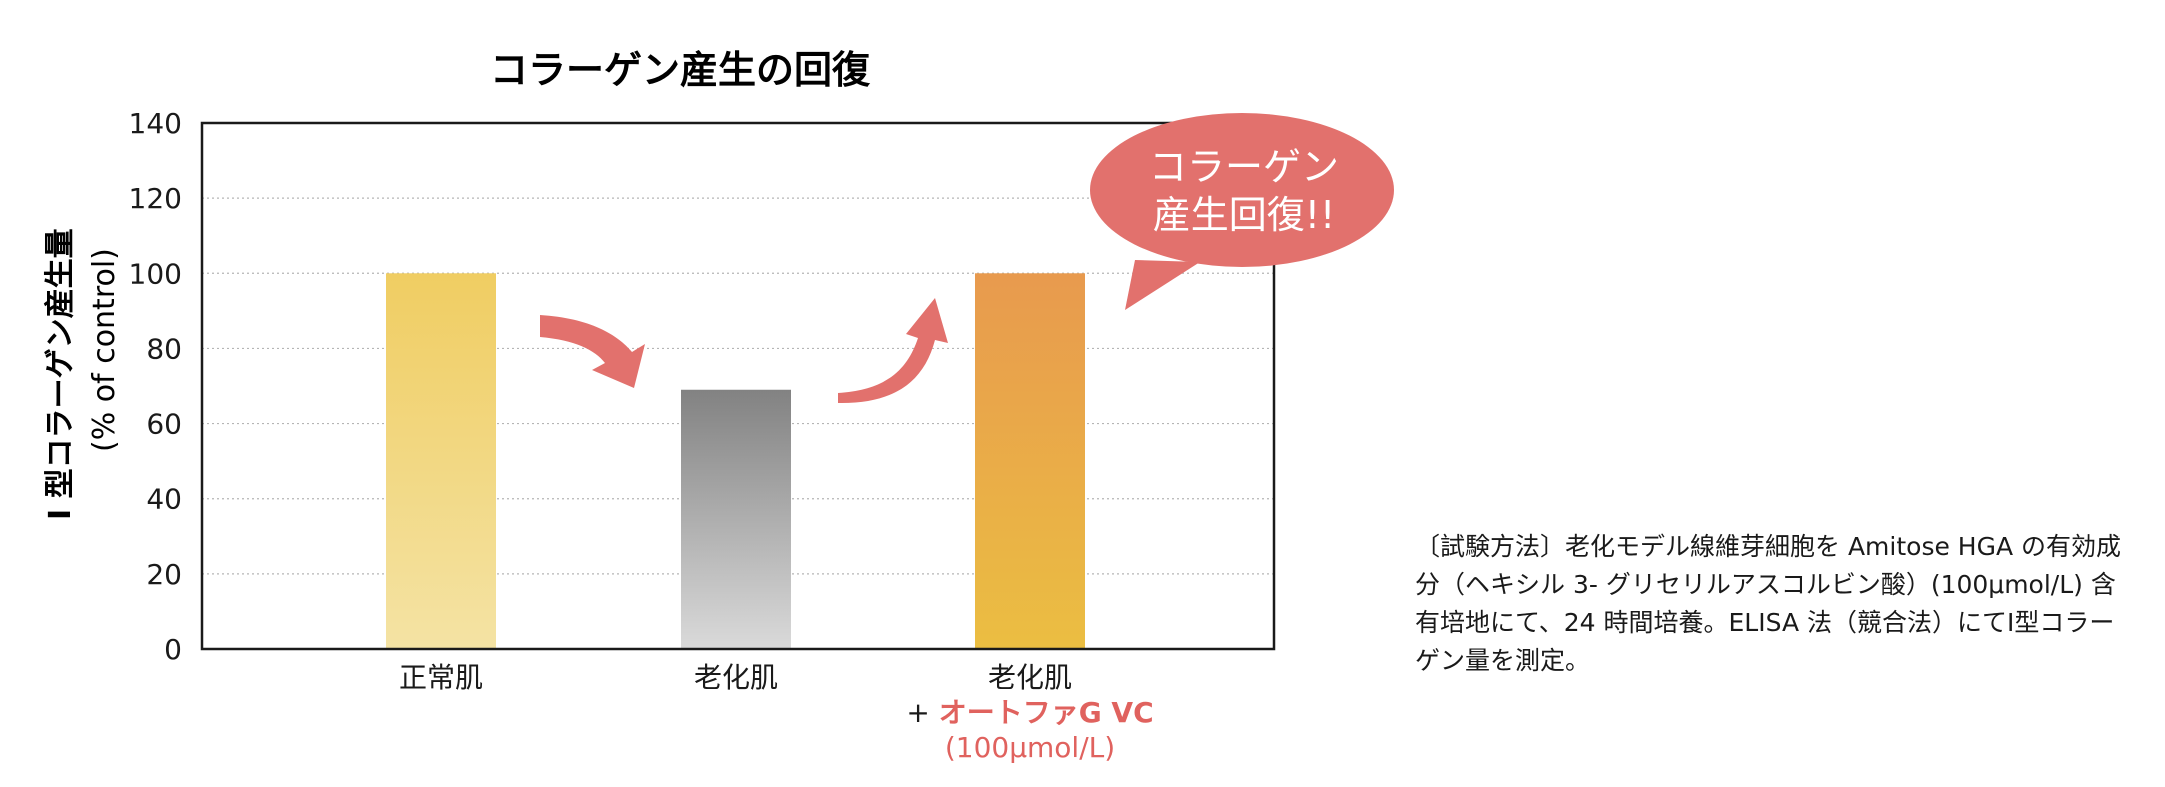 The width and height of the screenshot is (2165, 787). What do you see at coordinates (1244, 167) in the screenshot?
I see `callout-line1: コラーゲン` at bounding box center [1244, 167].